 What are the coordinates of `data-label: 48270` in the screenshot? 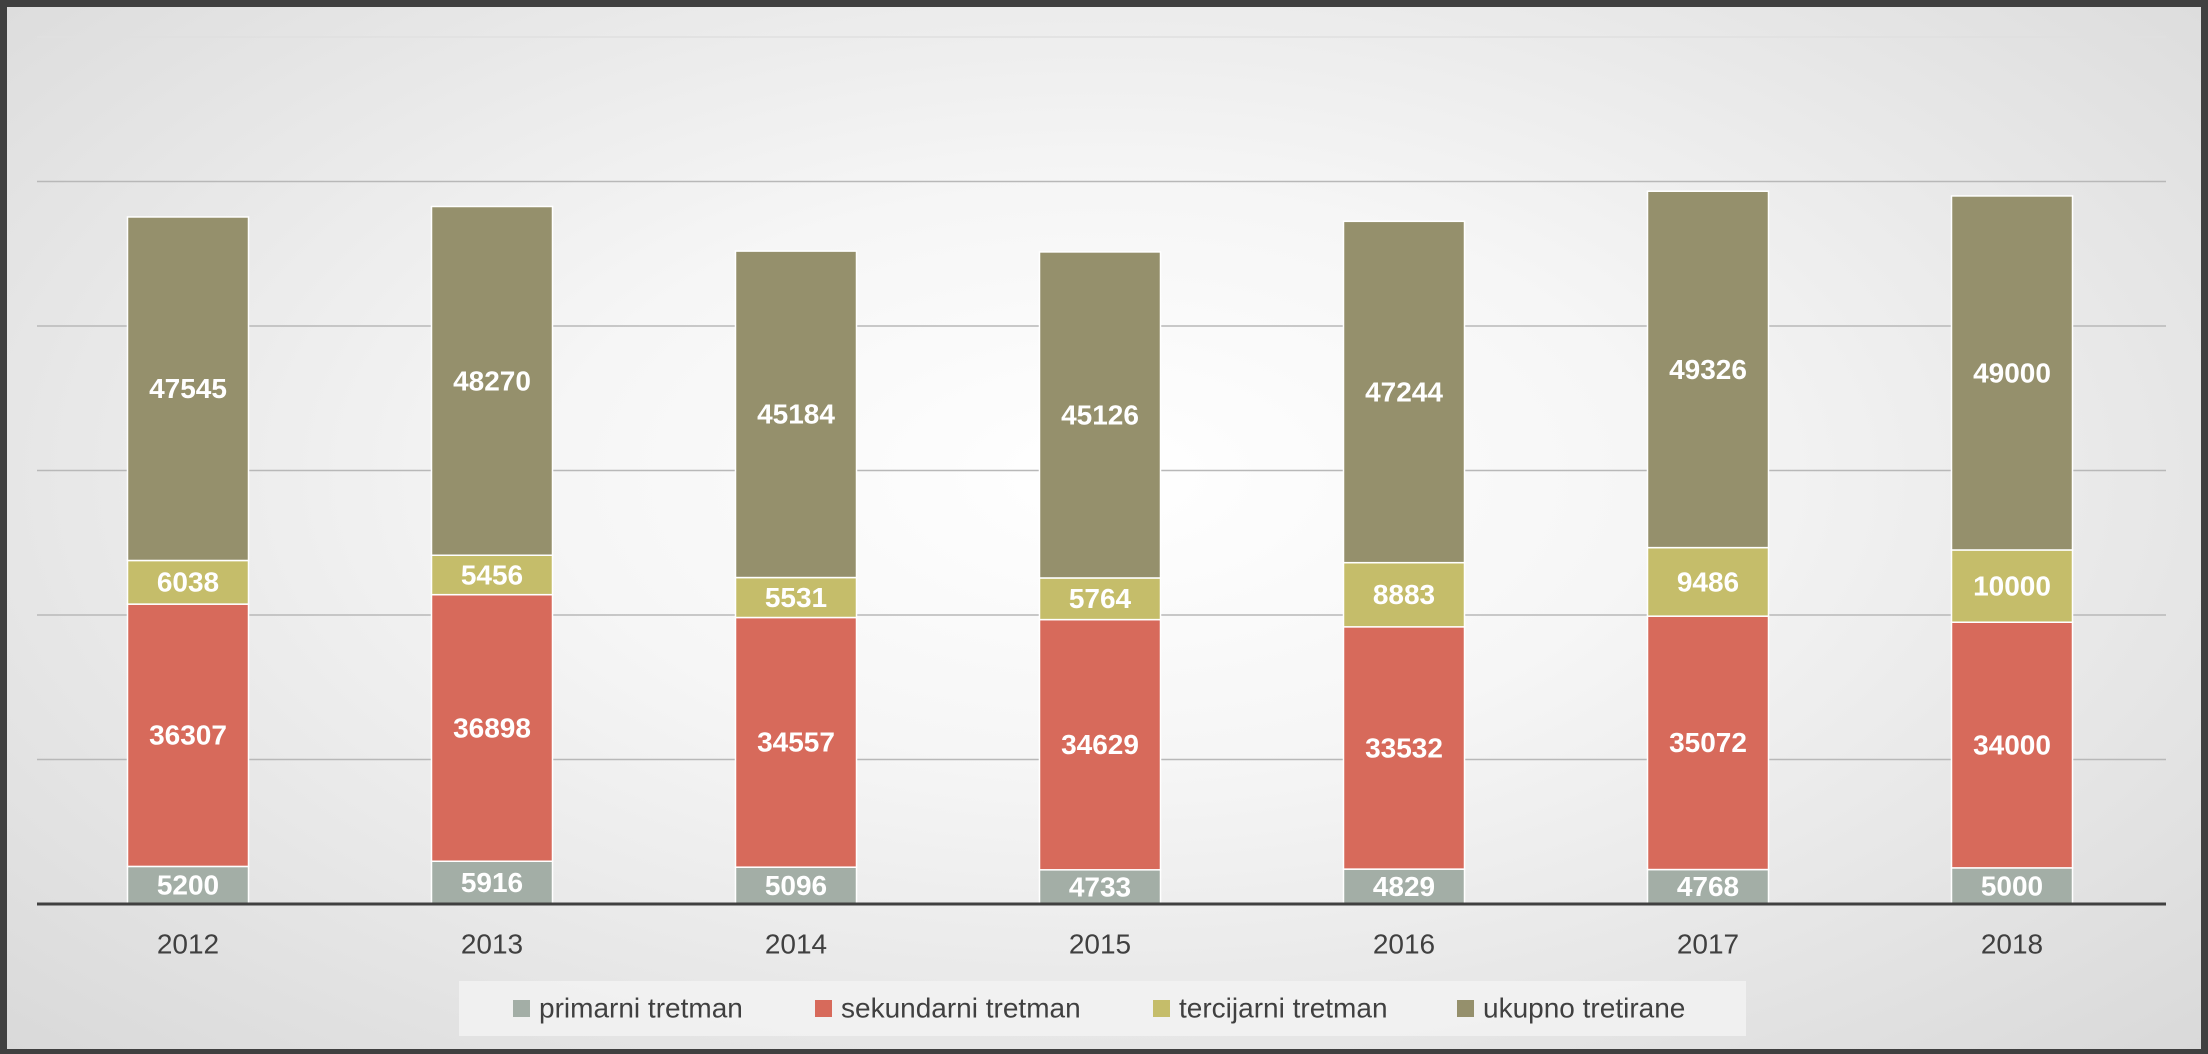 It's located at (492, 380).